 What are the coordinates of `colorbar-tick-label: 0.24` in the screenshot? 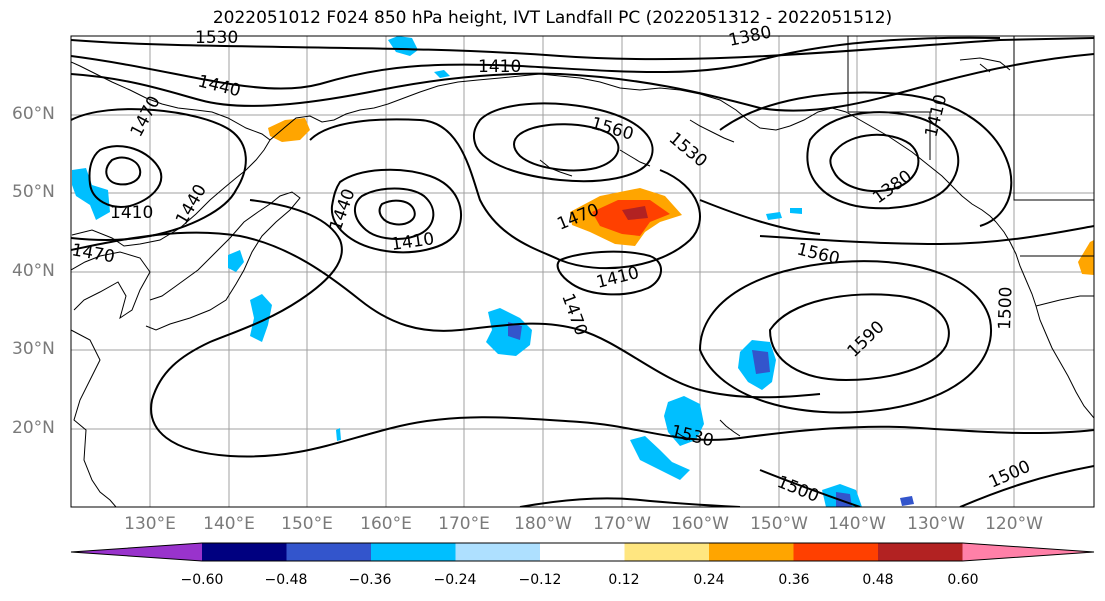 It's located at (709, 580).